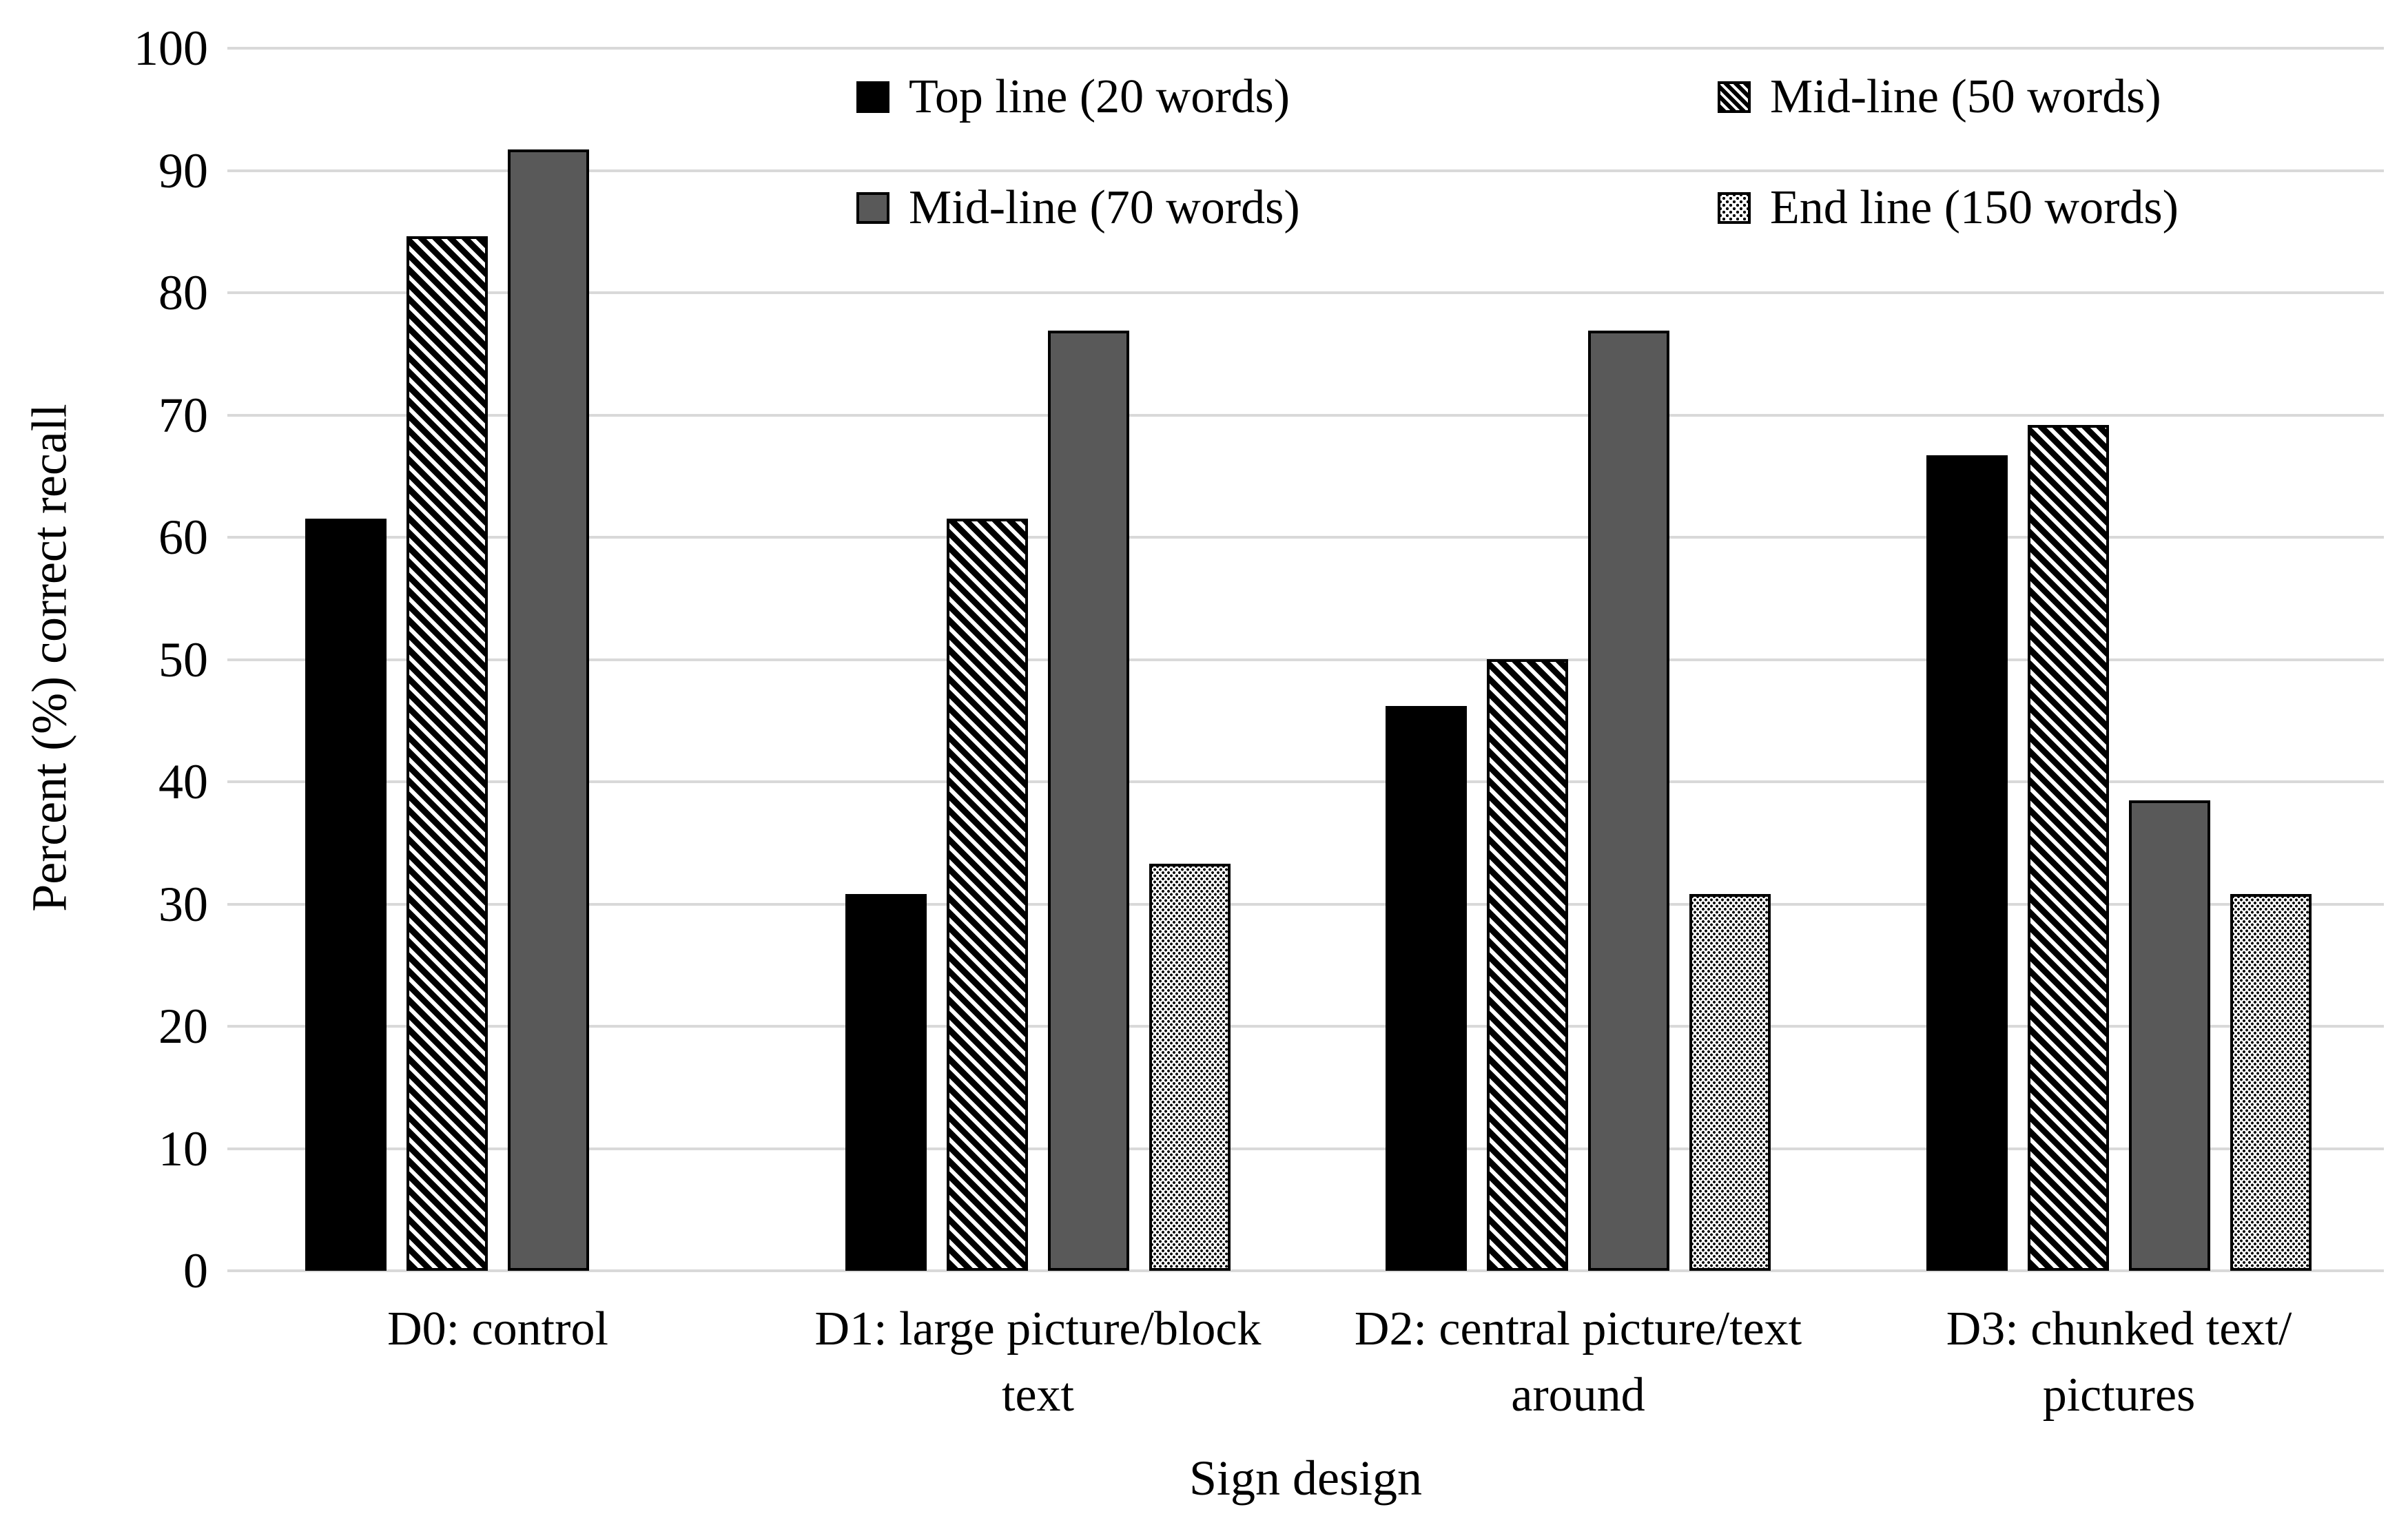 The image size is (2408, 1527). What do you see at coordinates (183, 537) in the screenshot?
I see `y-tick-label: 60` at bounding box center [183, 537].